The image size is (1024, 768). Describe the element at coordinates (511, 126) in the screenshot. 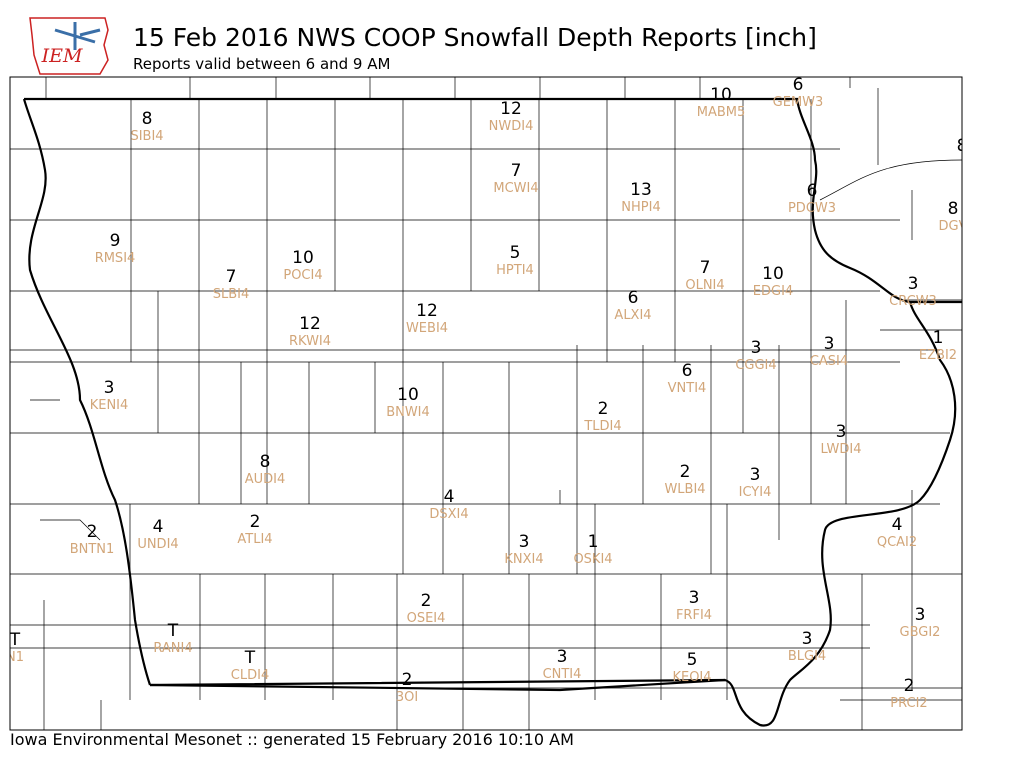

I see `station-id: NWDI4` at that location.